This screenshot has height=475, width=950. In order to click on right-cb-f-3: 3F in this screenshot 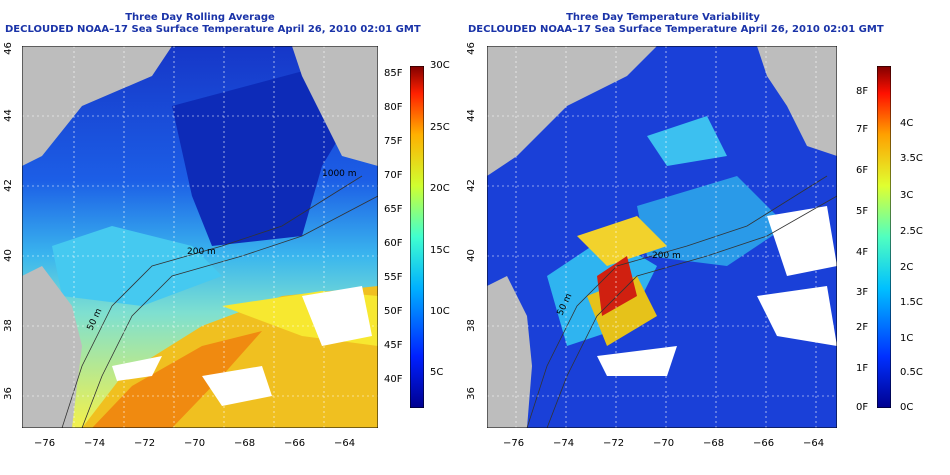, I will do `click(862, 292)`.